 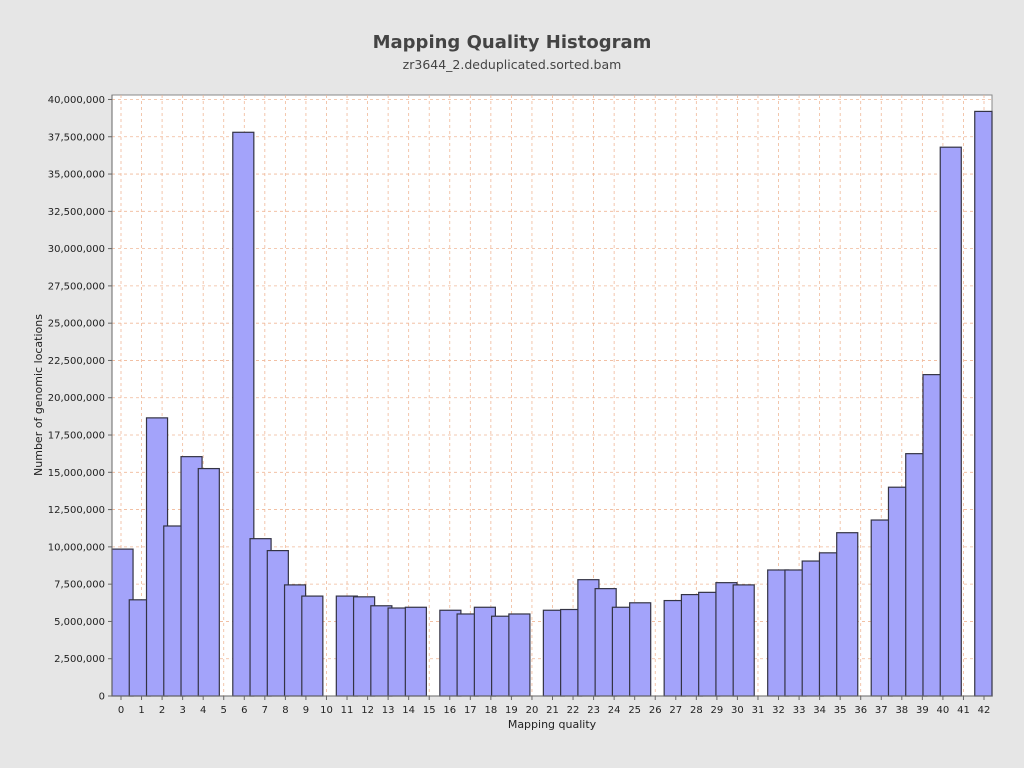 I want to click on x-tick-label: 2, so click(x=162, y=710).